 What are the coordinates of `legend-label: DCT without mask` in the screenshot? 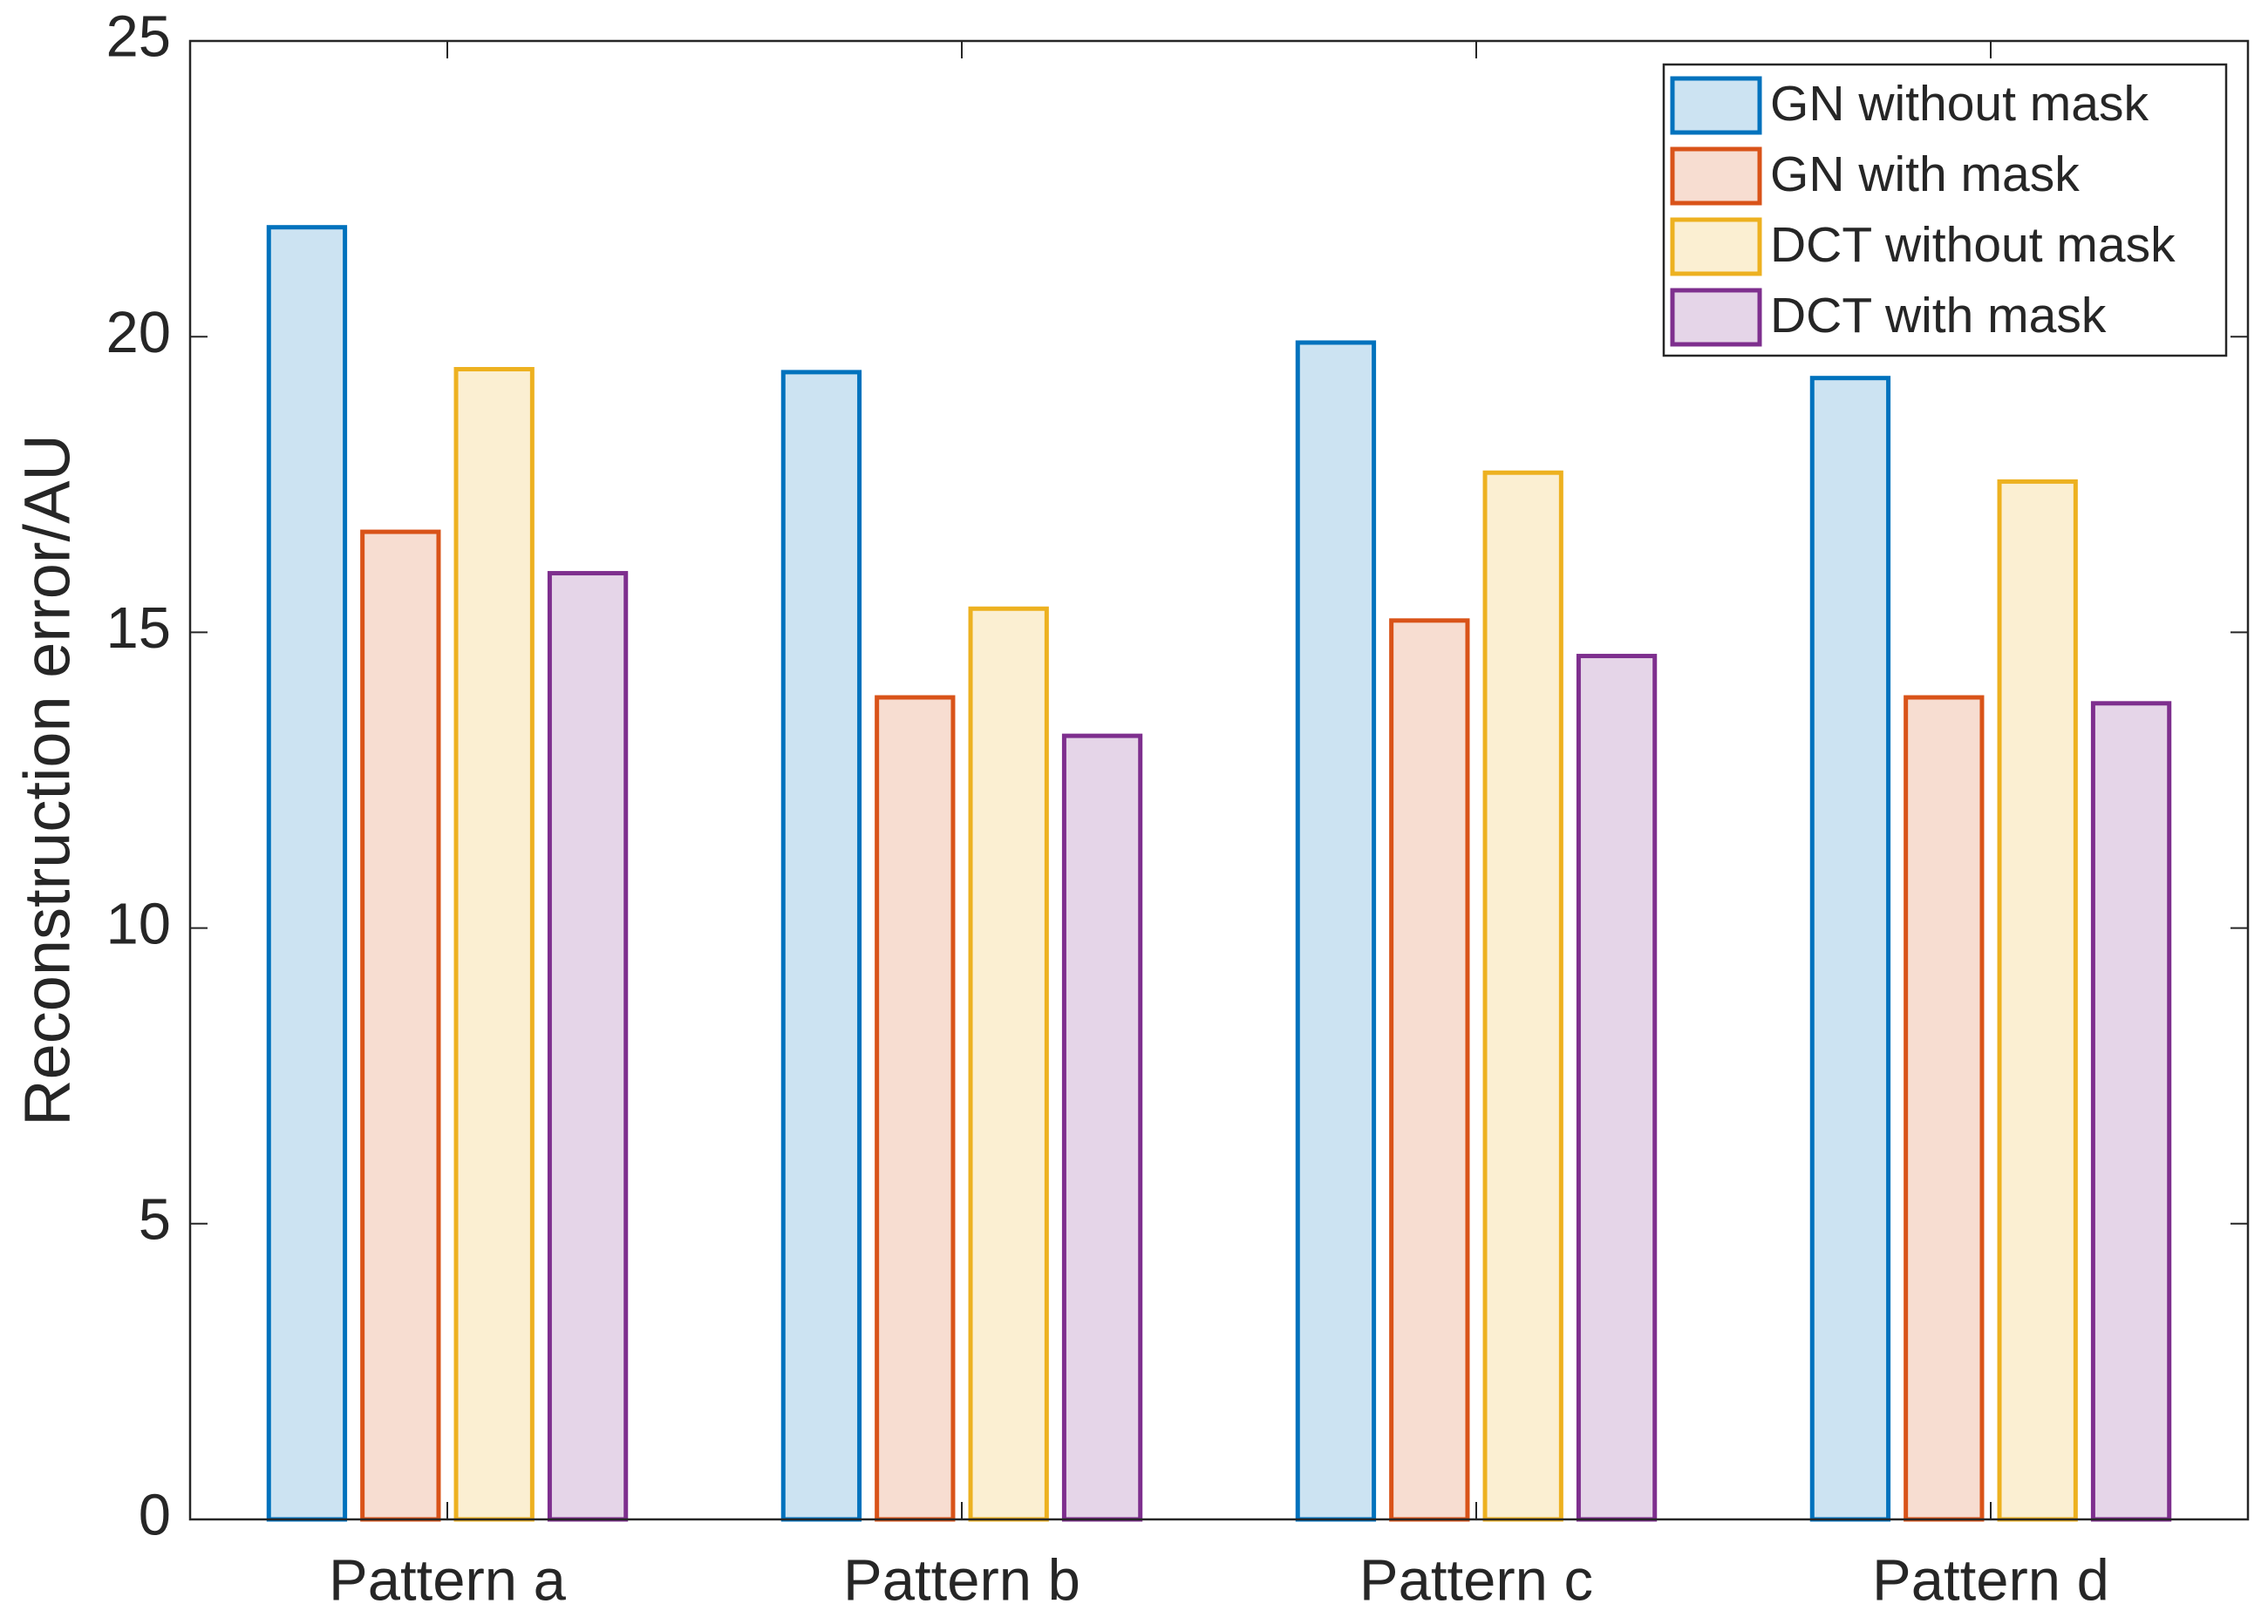 It's located at (1973, 245).